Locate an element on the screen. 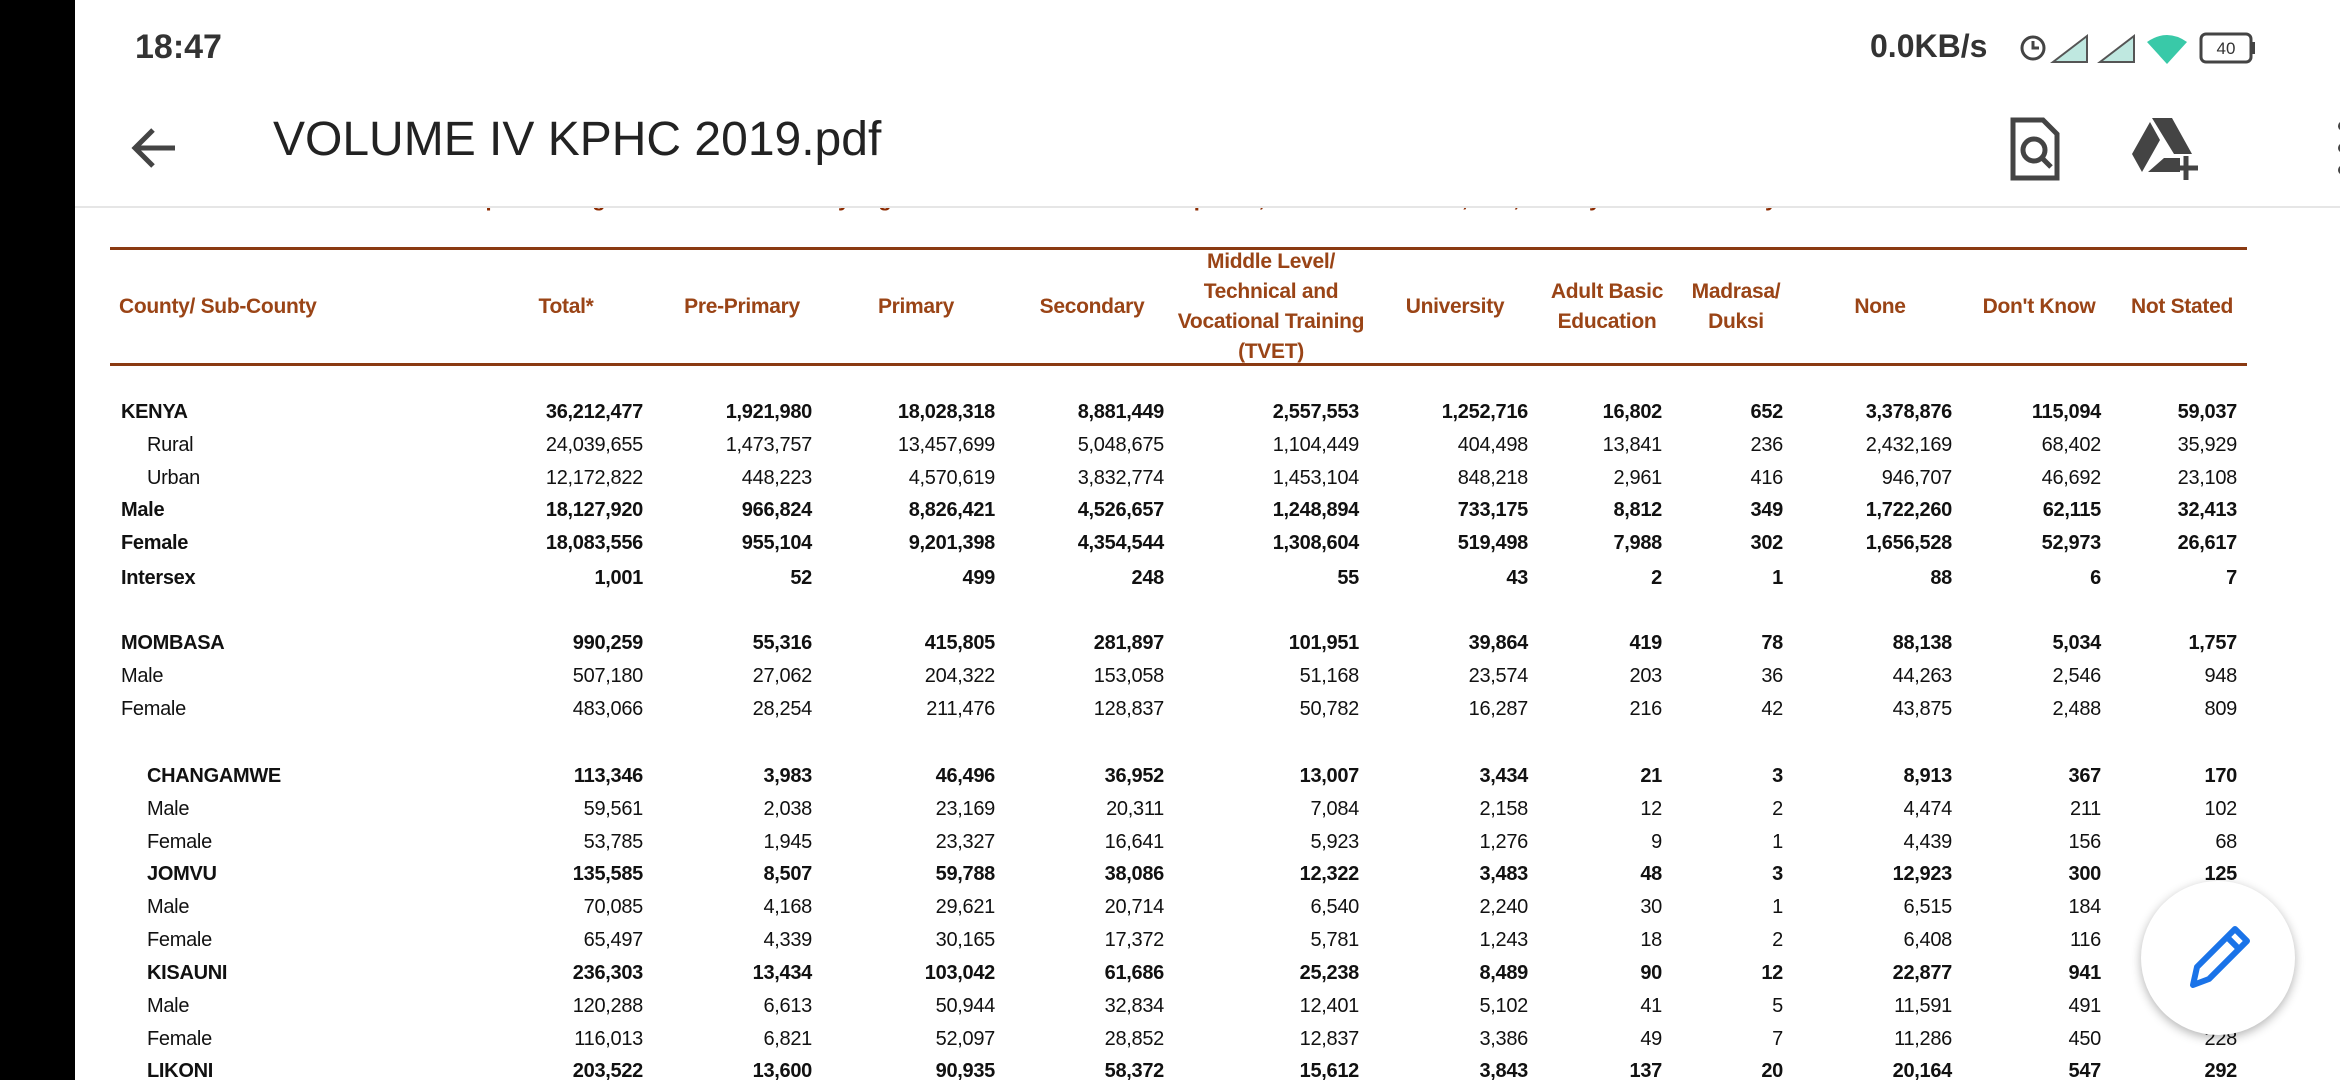  table-cell: 65,497 is located at coordinates (613, 940).